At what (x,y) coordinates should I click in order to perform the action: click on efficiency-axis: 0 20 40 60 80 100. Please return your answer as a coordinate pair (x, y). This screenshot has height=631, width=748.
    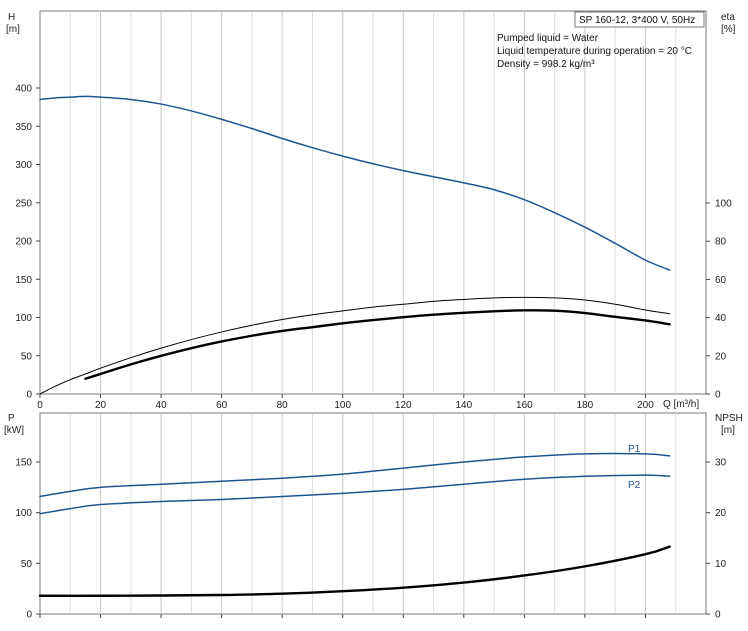
    Looking at the image, I should click on (719, 300).